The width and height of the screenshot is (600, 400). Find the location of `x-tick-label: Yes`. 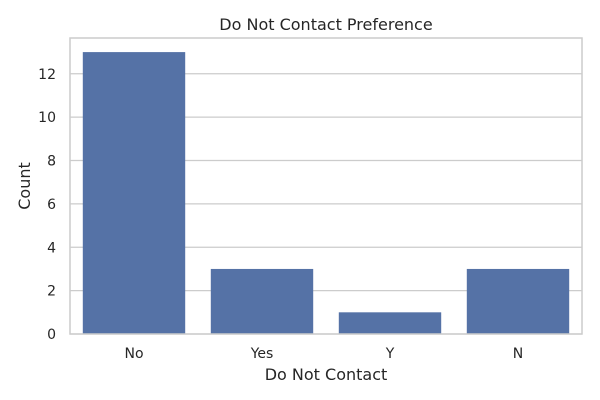

x-tick-label: Yes is located at coordinates (262, 354).